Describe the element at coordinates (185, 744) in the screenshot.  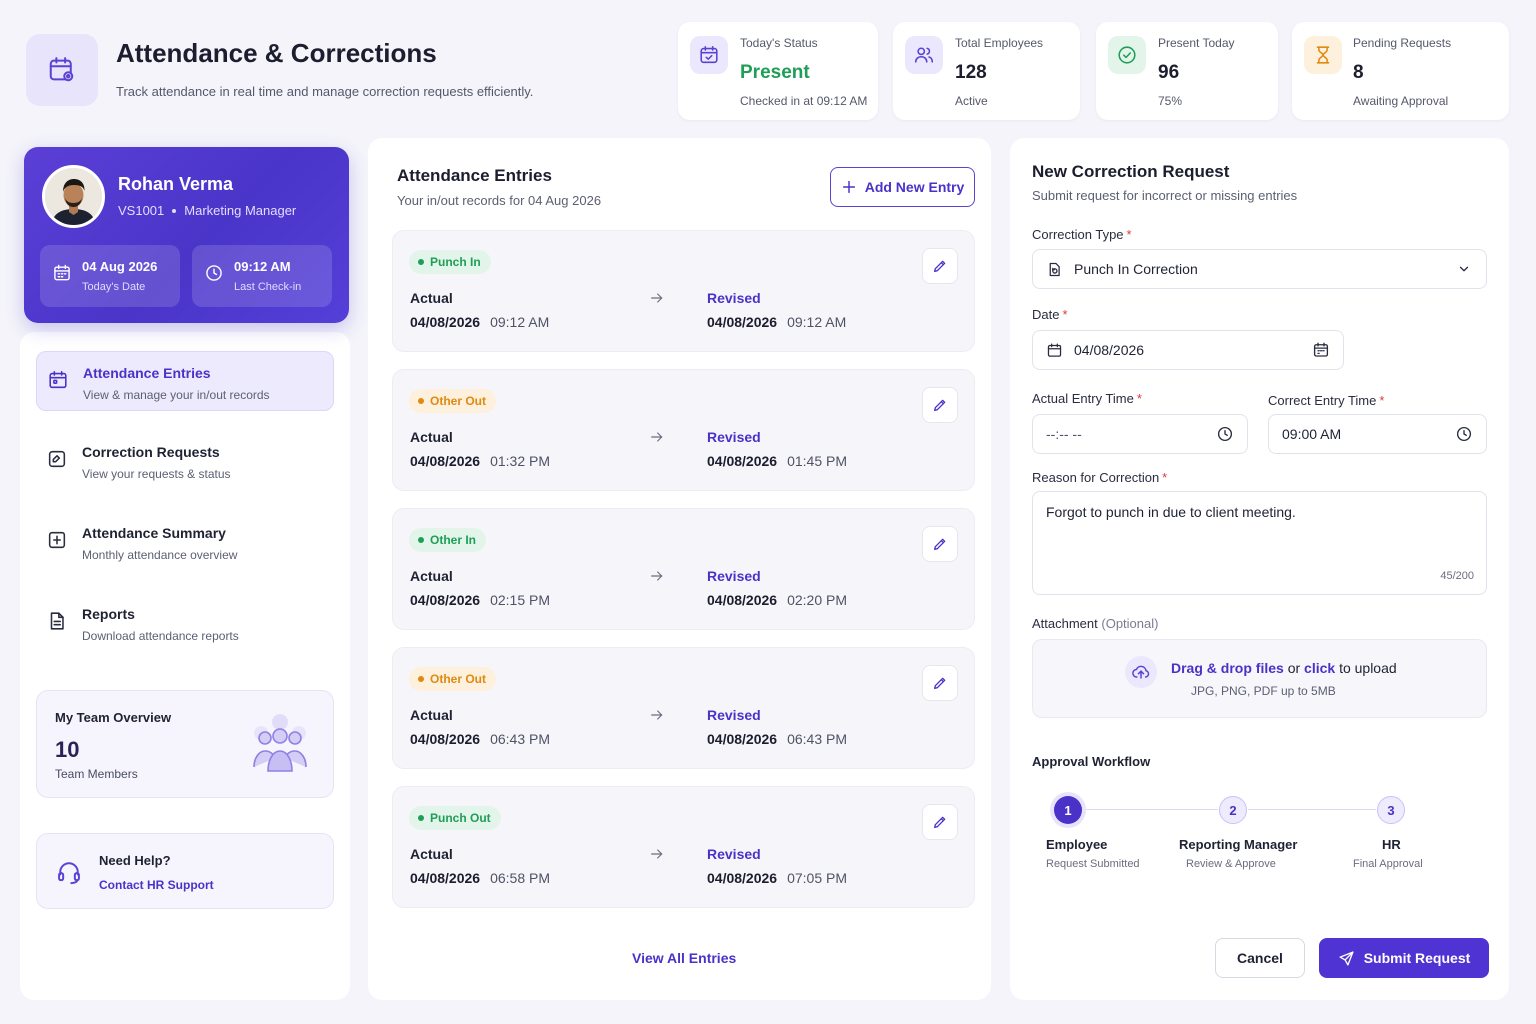
I see `team-overview-card: My Team Overview 10 Team Members` at that location.